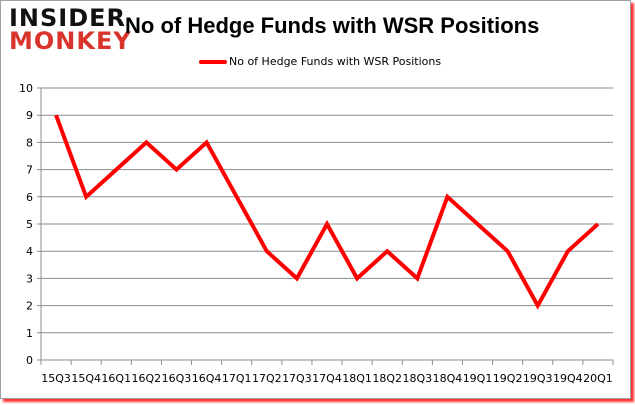 This screenshot has height=405, width=635. I want to click on x-tick-label: 17Q2, so click(267, 378).